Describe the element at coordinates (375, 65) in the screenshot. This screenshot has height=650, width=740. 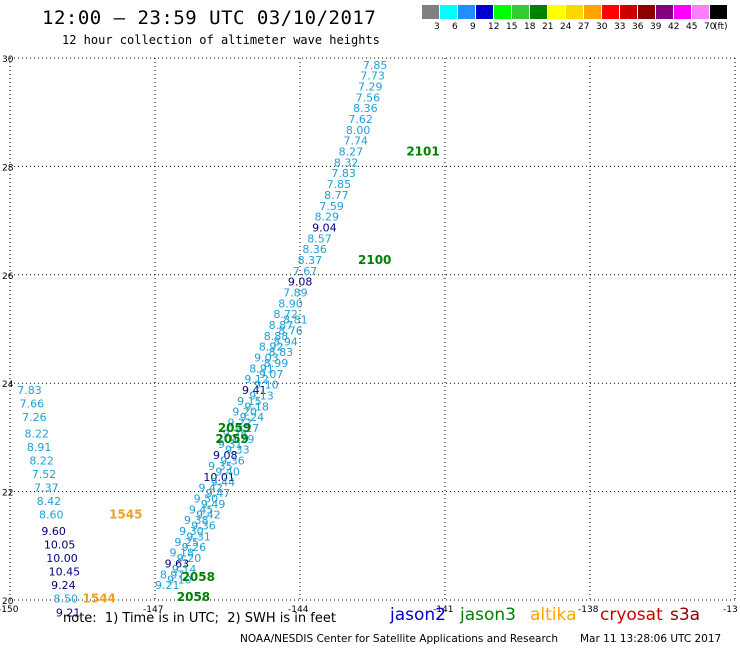
I see `wave-height-value: 7.85` at that location.